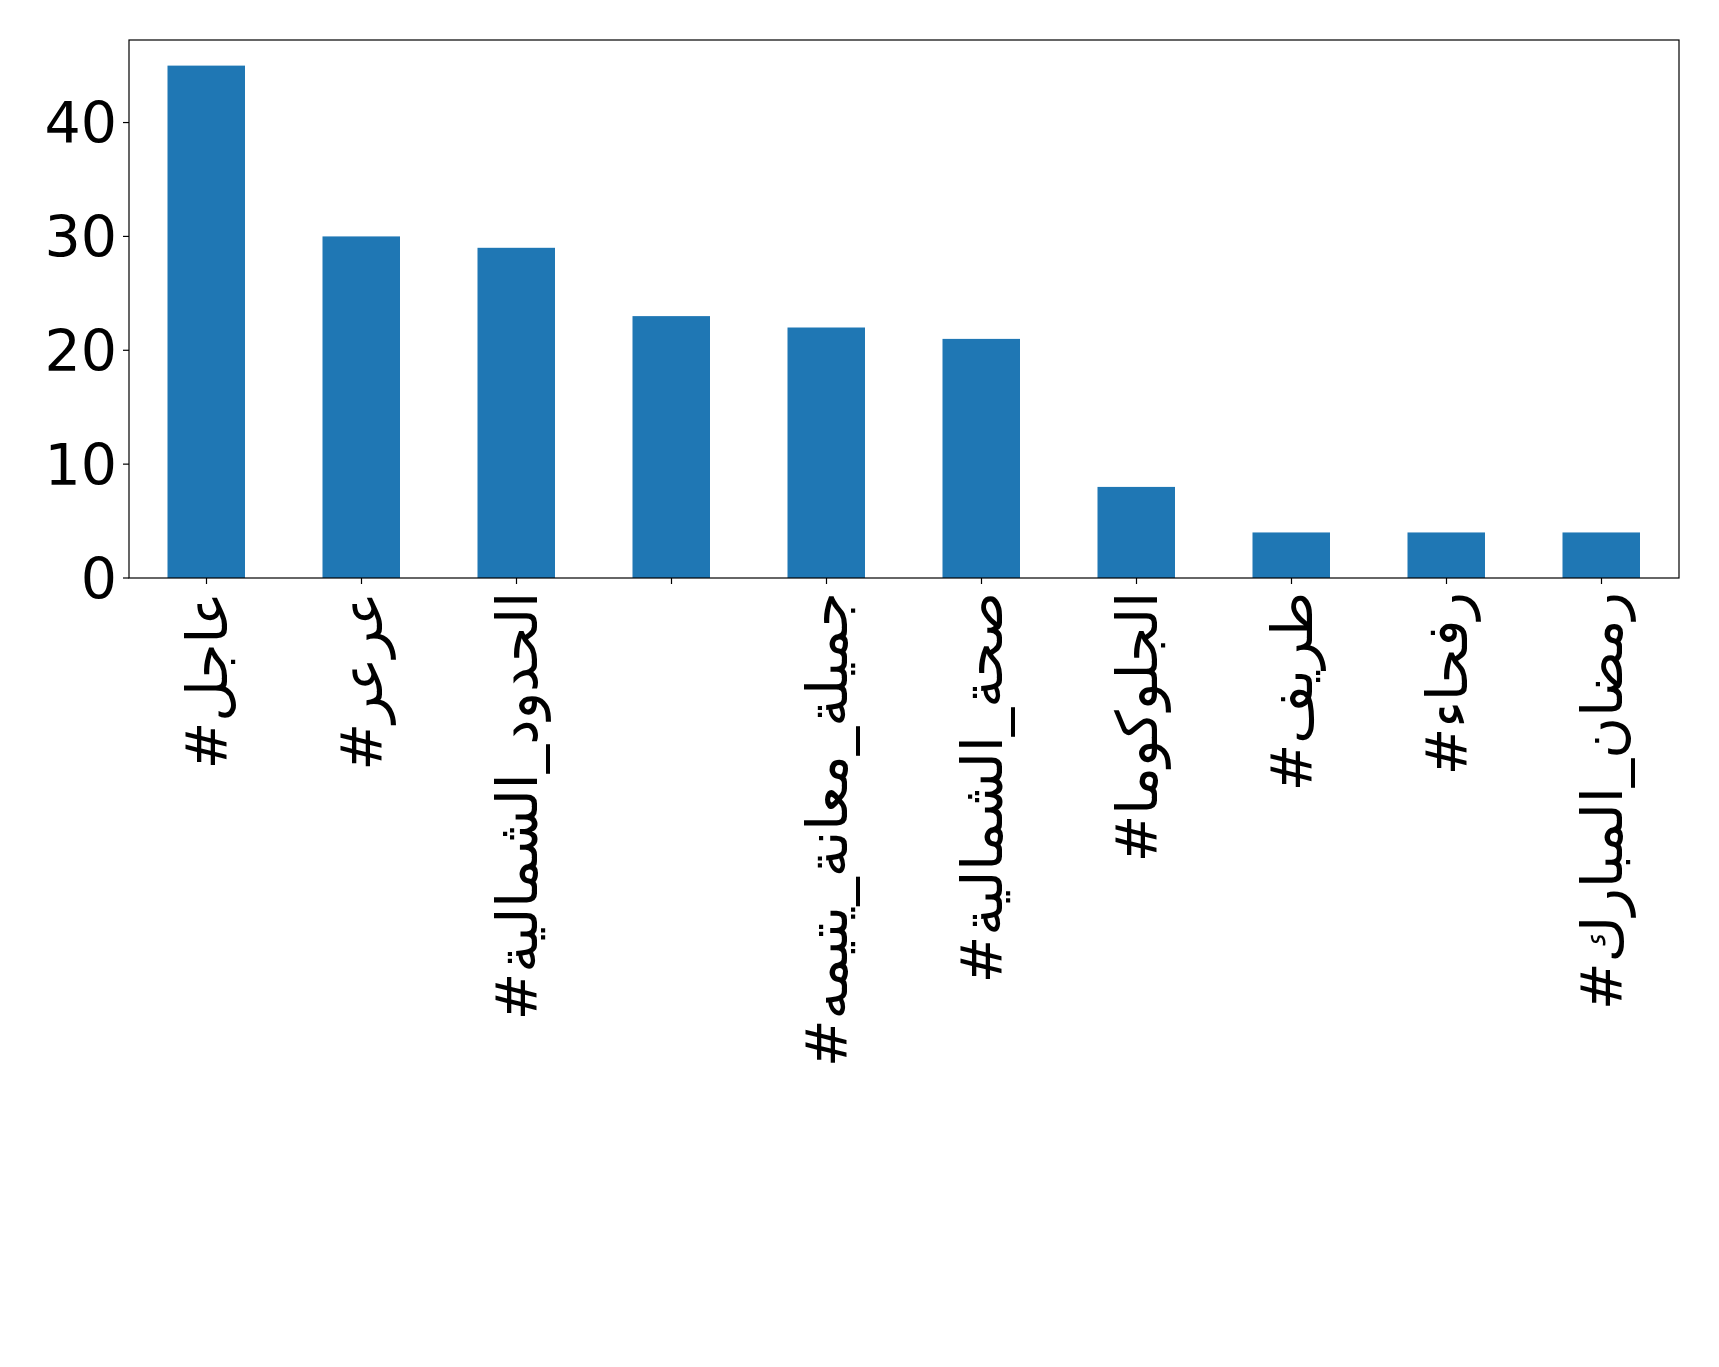  Describe the element at coordinates (363, 681) in the screenshot. I see `x-tick-label: #عرعر` at that location.